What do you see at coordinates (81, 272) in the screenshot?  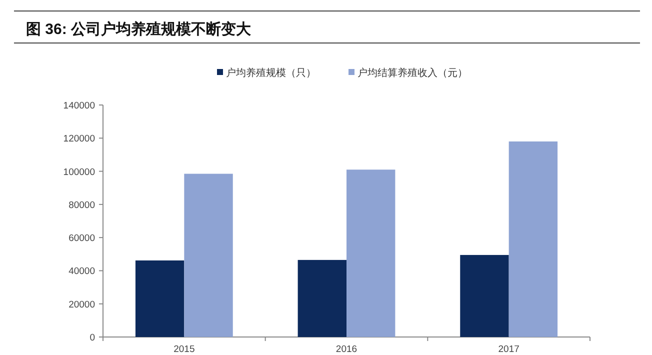 I see `y-tick-label: 40000` at bounding box center [81, 272].